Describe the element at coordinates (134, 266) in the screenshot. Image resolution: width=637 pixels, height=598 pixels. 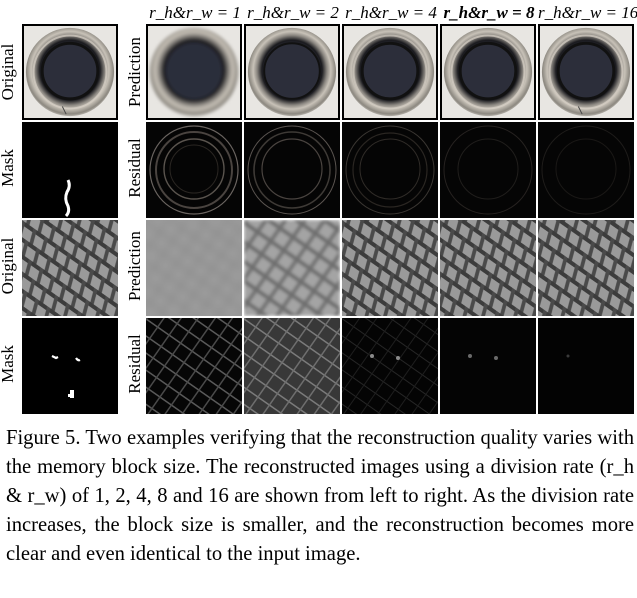
I see `row-label-prediction-2: Prediction` at that location.